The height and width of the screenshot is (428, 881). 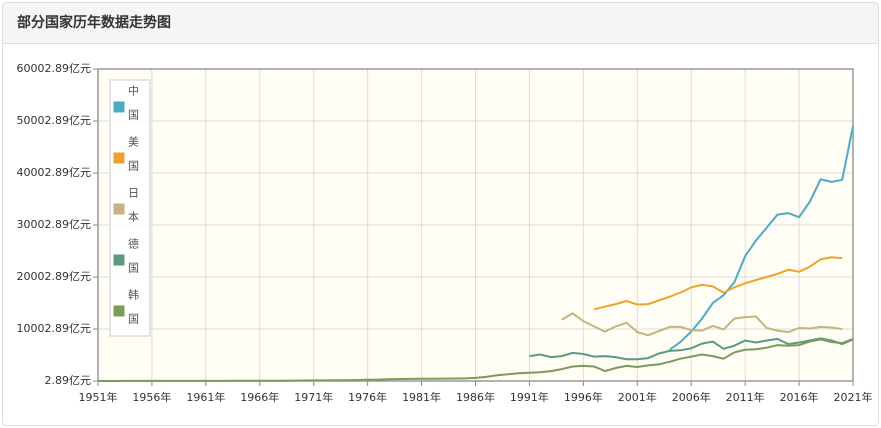 I want to click on y-tick-label: 50002.89亿元, so click(x=54, y=120).